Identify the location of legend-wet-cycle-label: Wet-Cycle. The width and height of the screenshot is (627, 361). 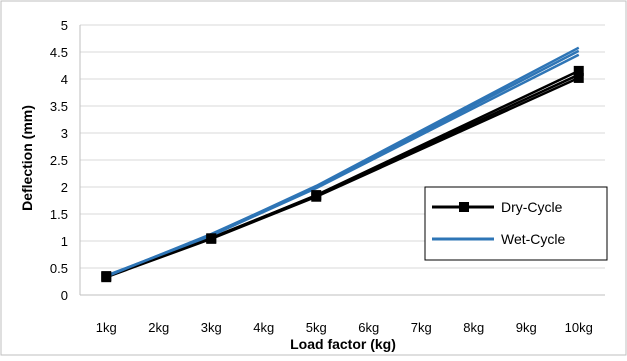
(533, 239).